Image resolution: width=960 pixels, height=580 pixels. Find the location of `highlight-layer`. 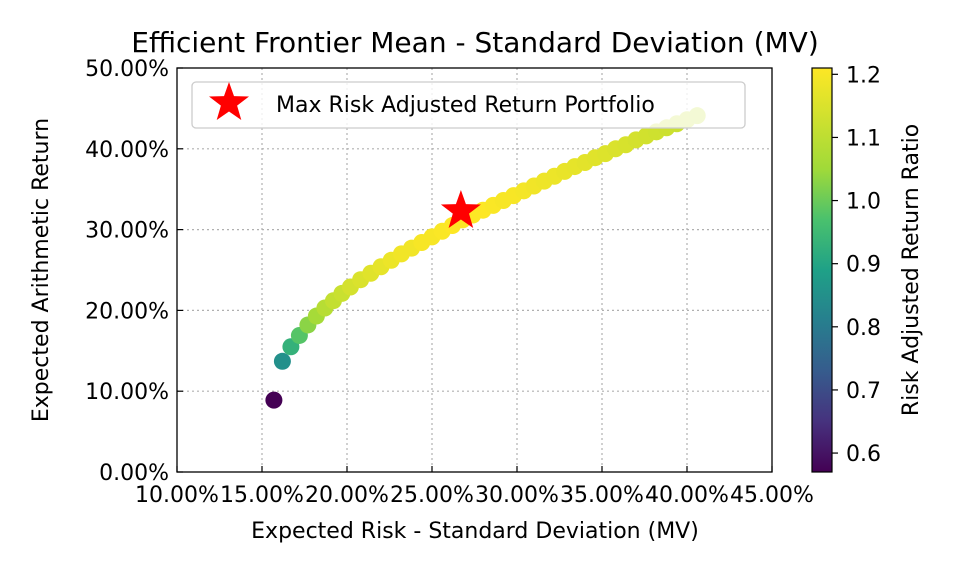

highlight-layer is located at coordinates (460, 209).